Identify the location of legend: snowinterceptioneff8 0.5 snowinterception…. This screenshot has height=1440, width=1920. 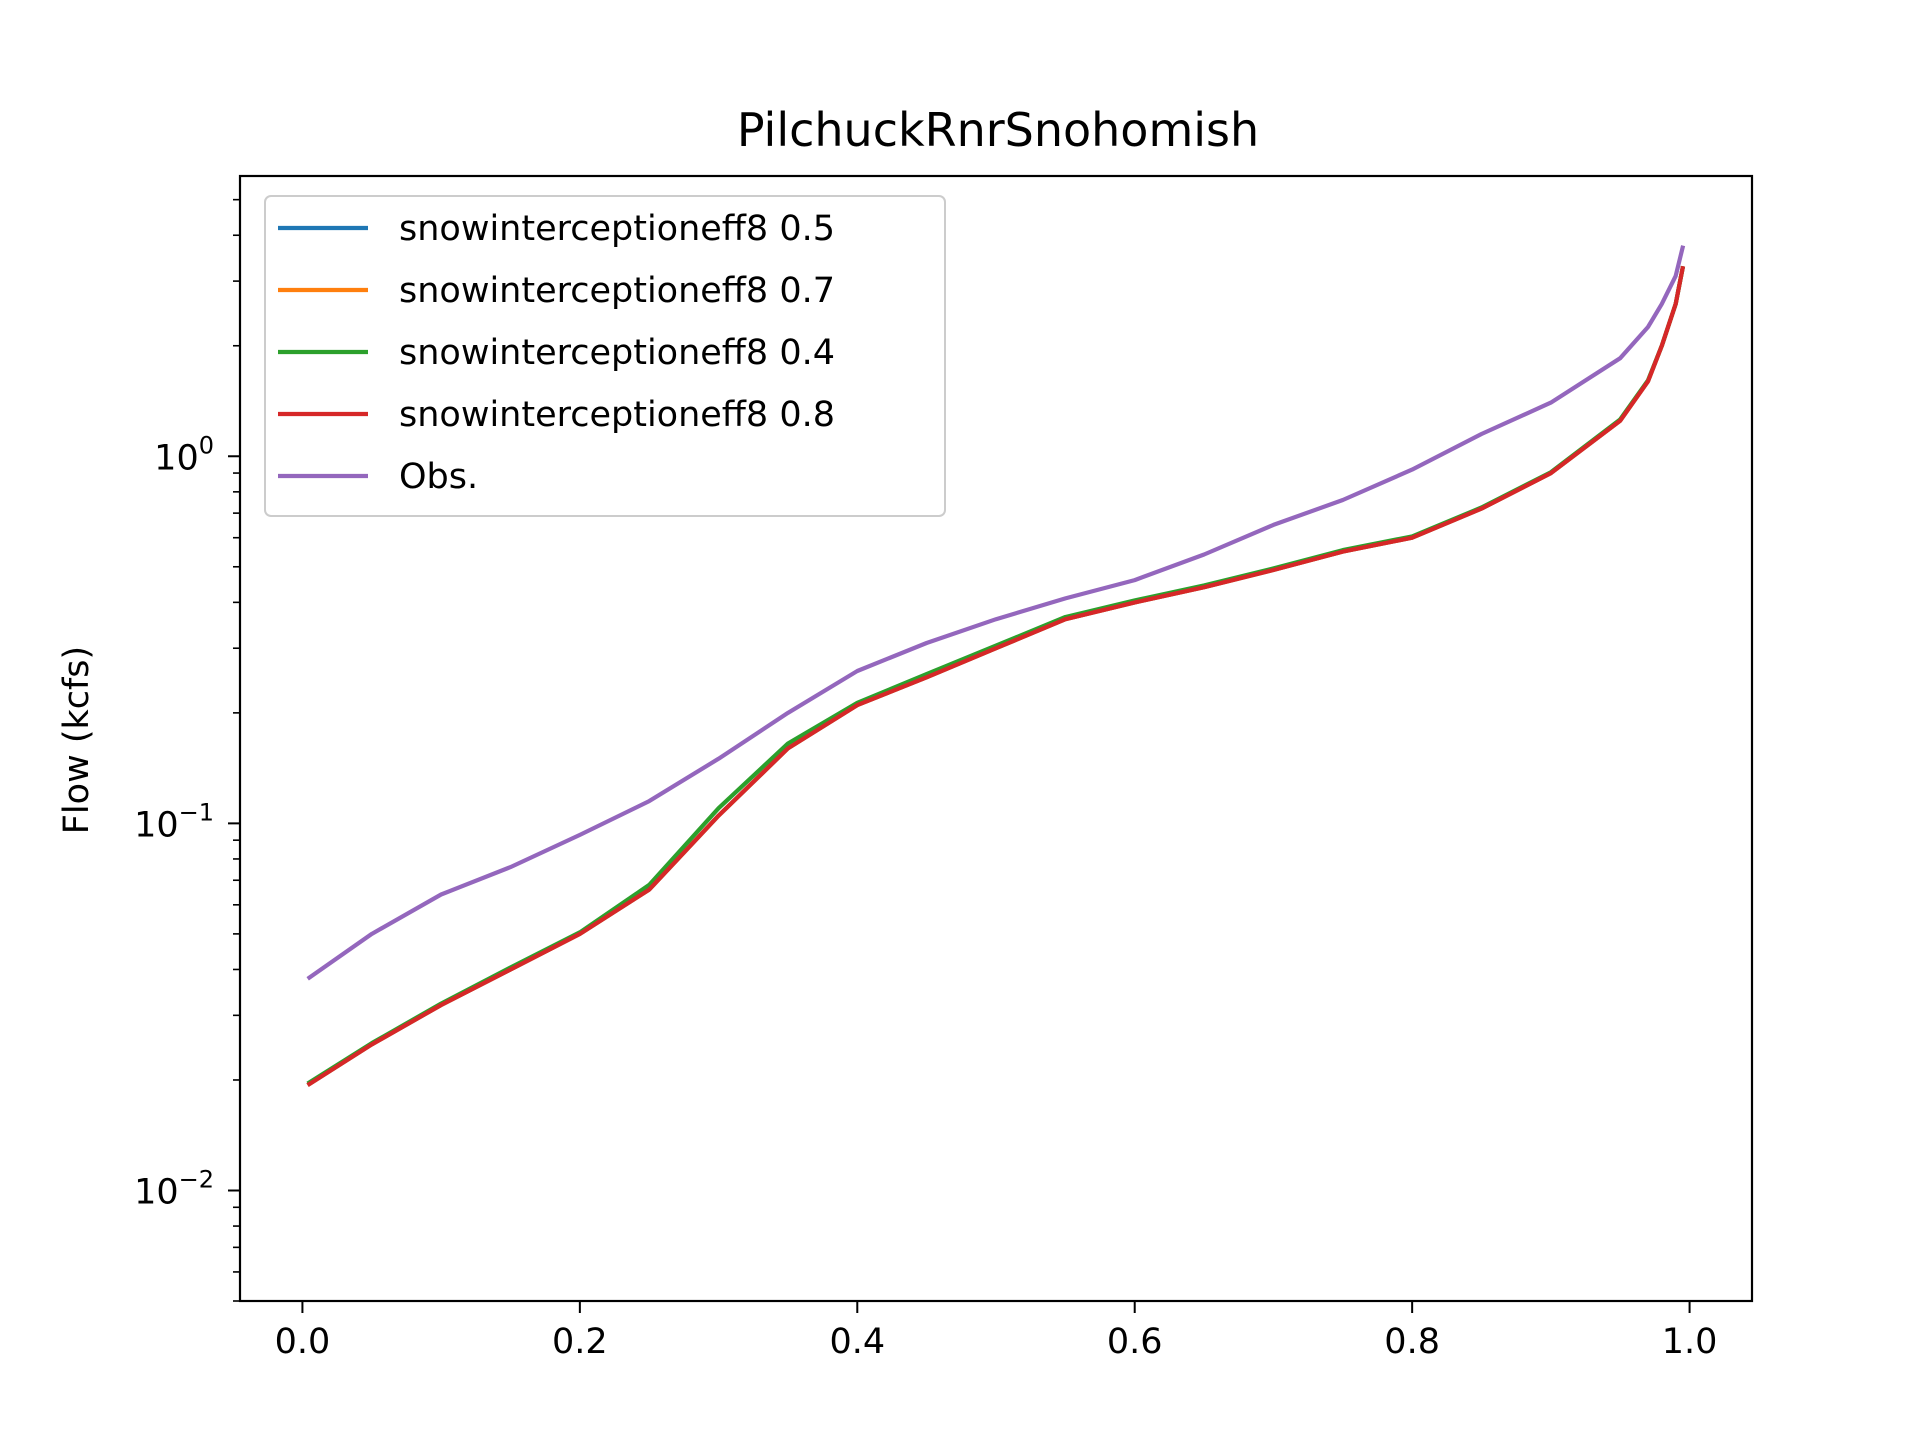
(605, 356).